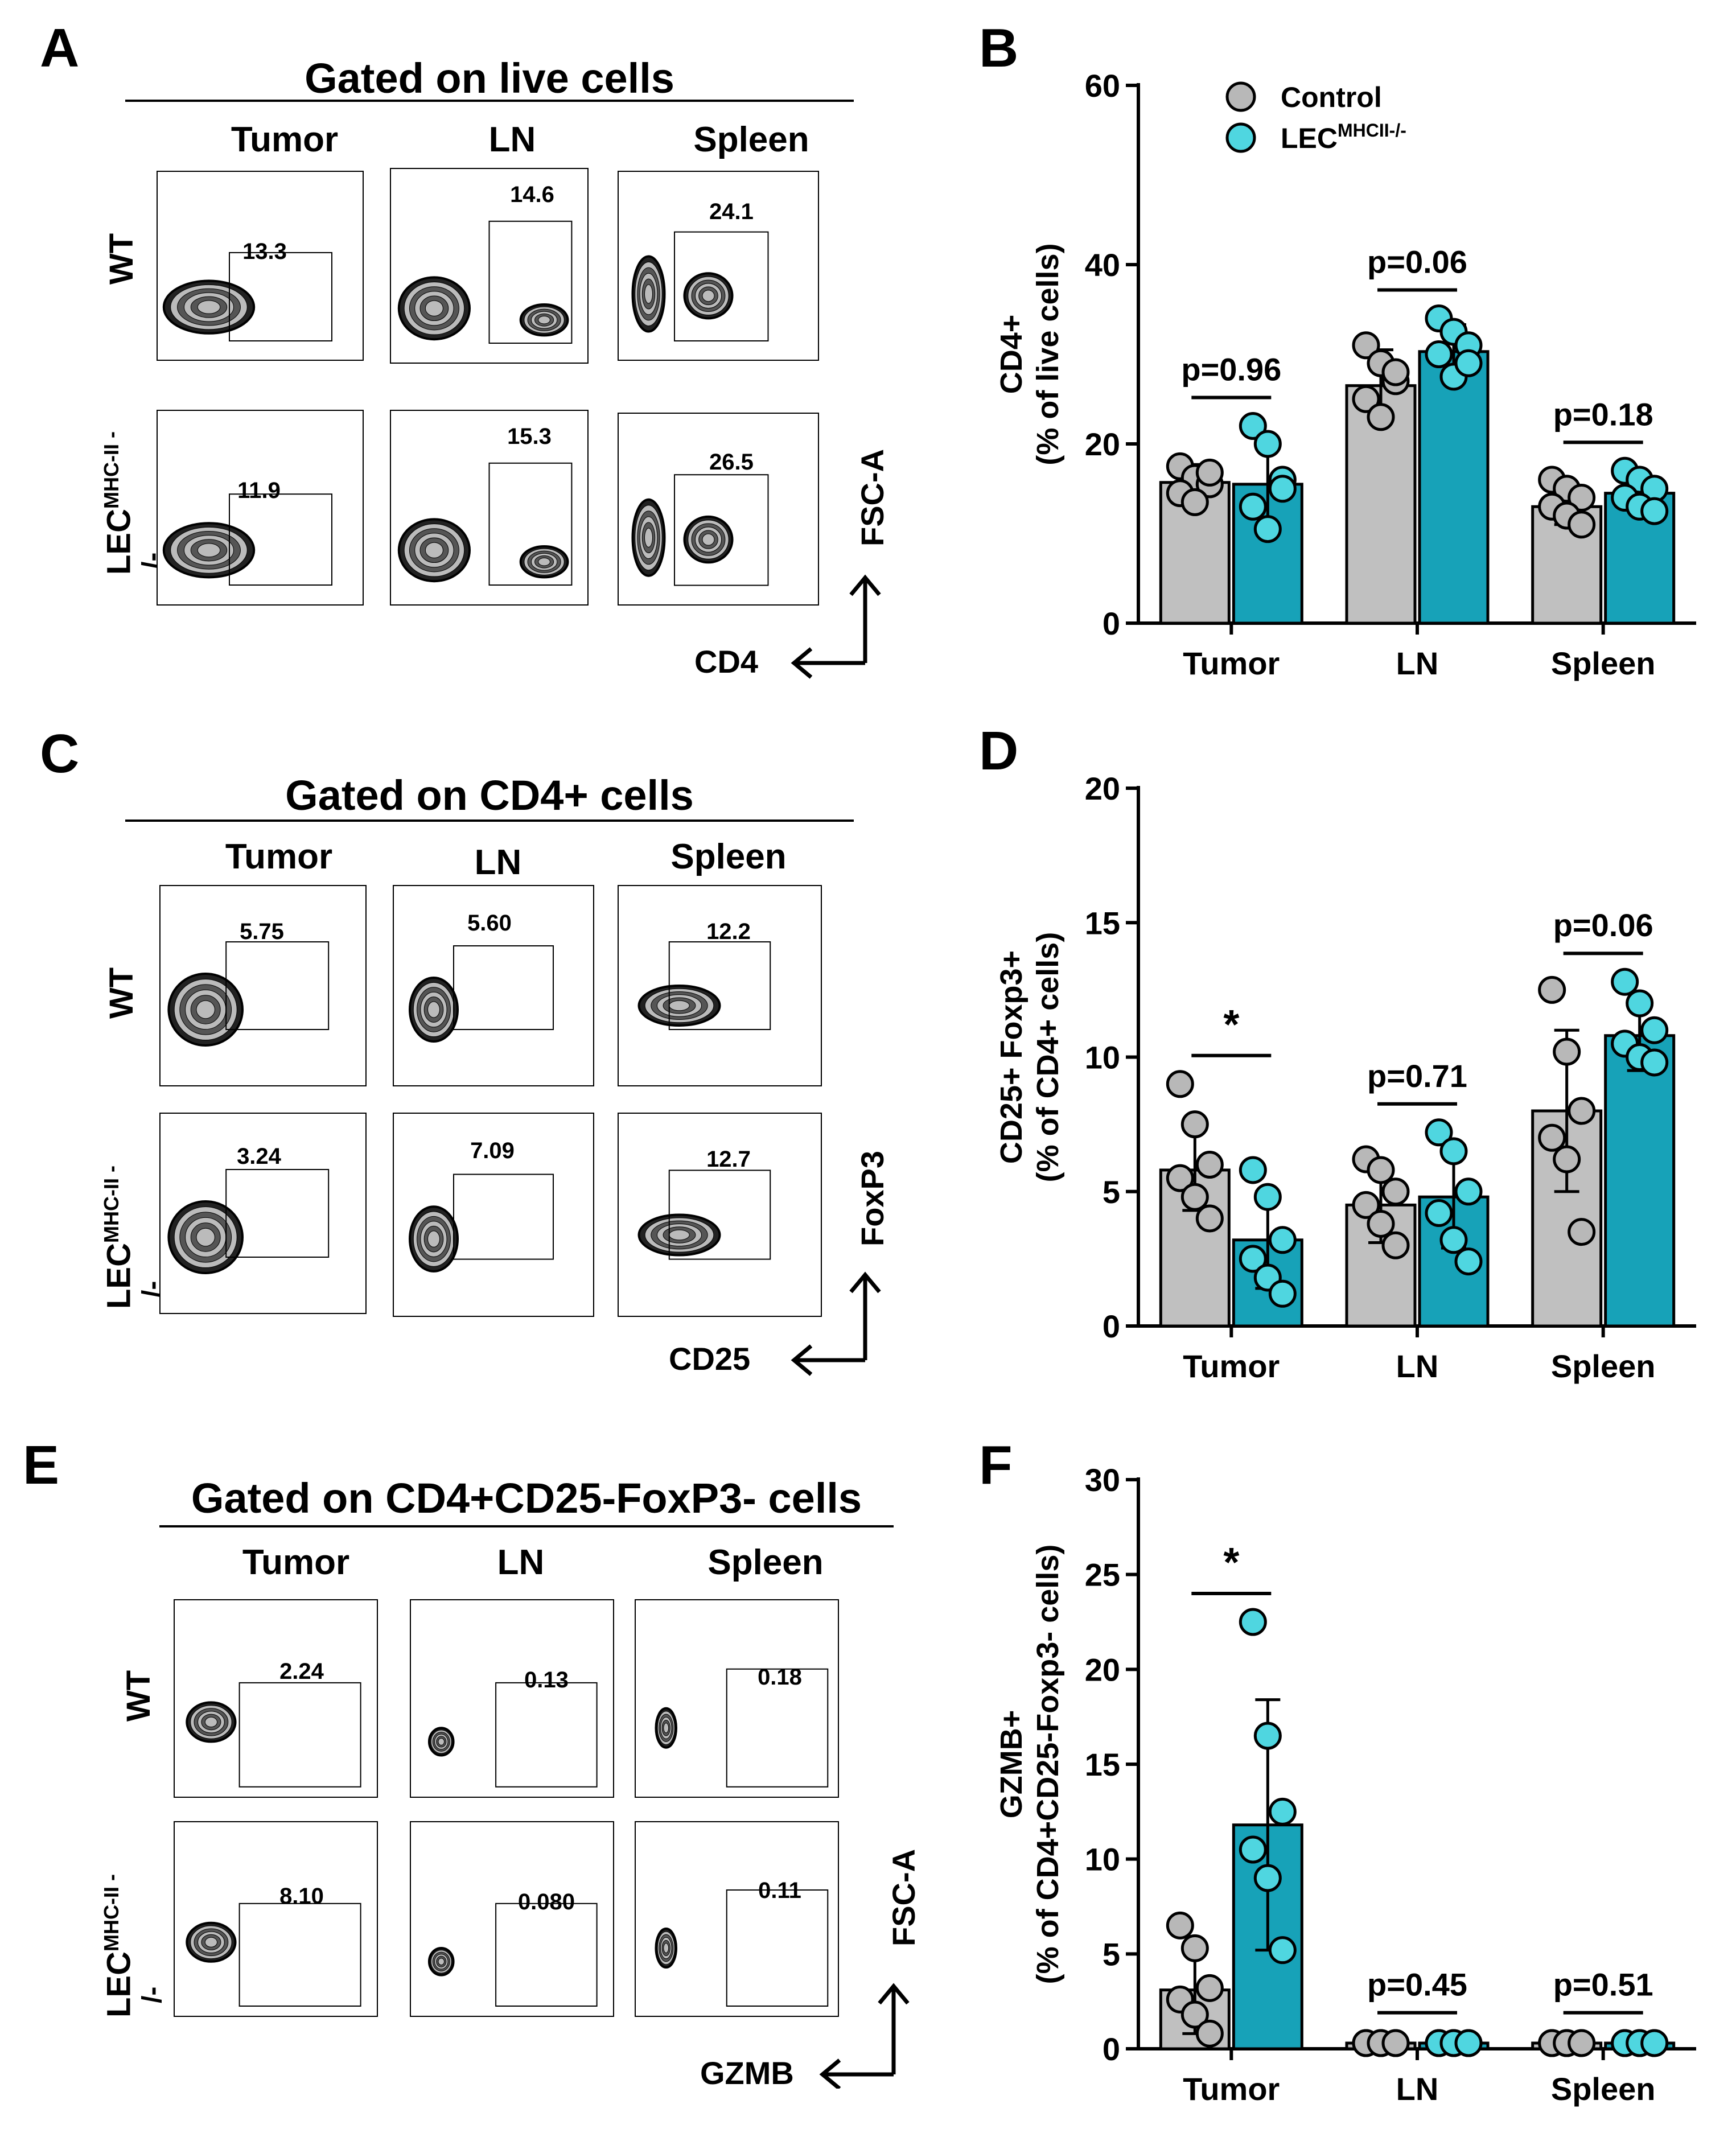  Describe the element at coordinates (119, 1237) in the screenshot. I see `panel-c-row-ko: LECMHC-II -` at that location.